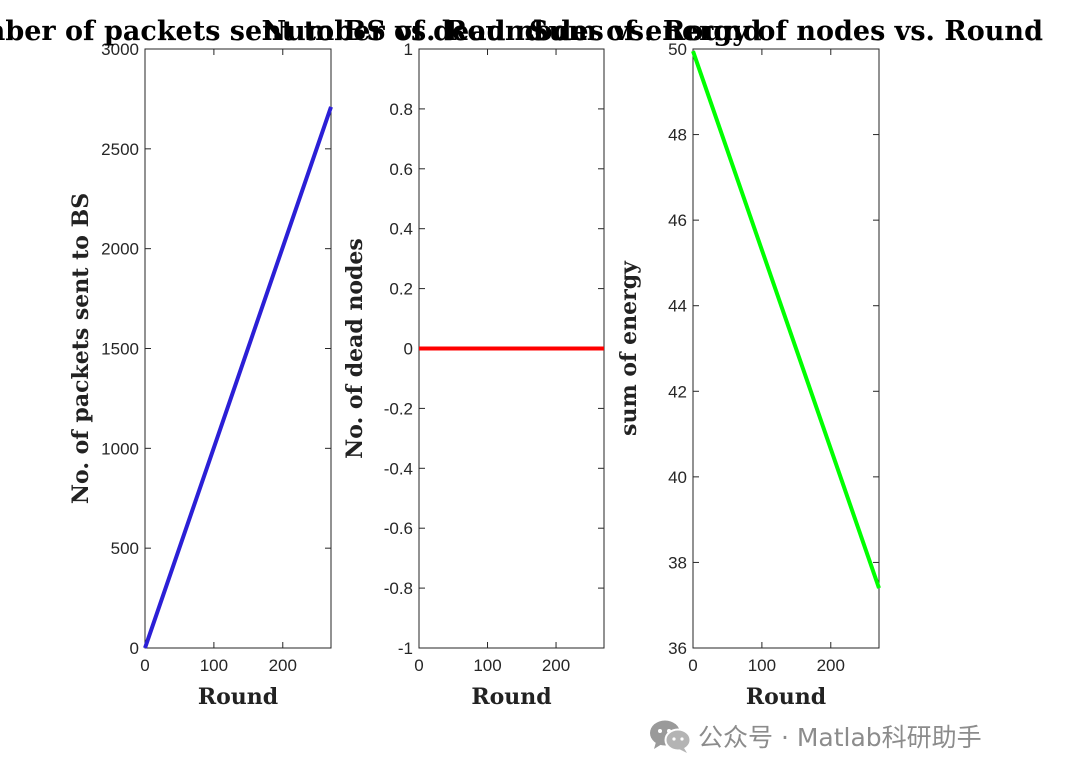 The width and height of the screenshot is (1080, 779). What do you see at coordinates (762, 665) in the screenshot?
I see `x-tick-label-energy: 100` at bounding box center [762, 665].